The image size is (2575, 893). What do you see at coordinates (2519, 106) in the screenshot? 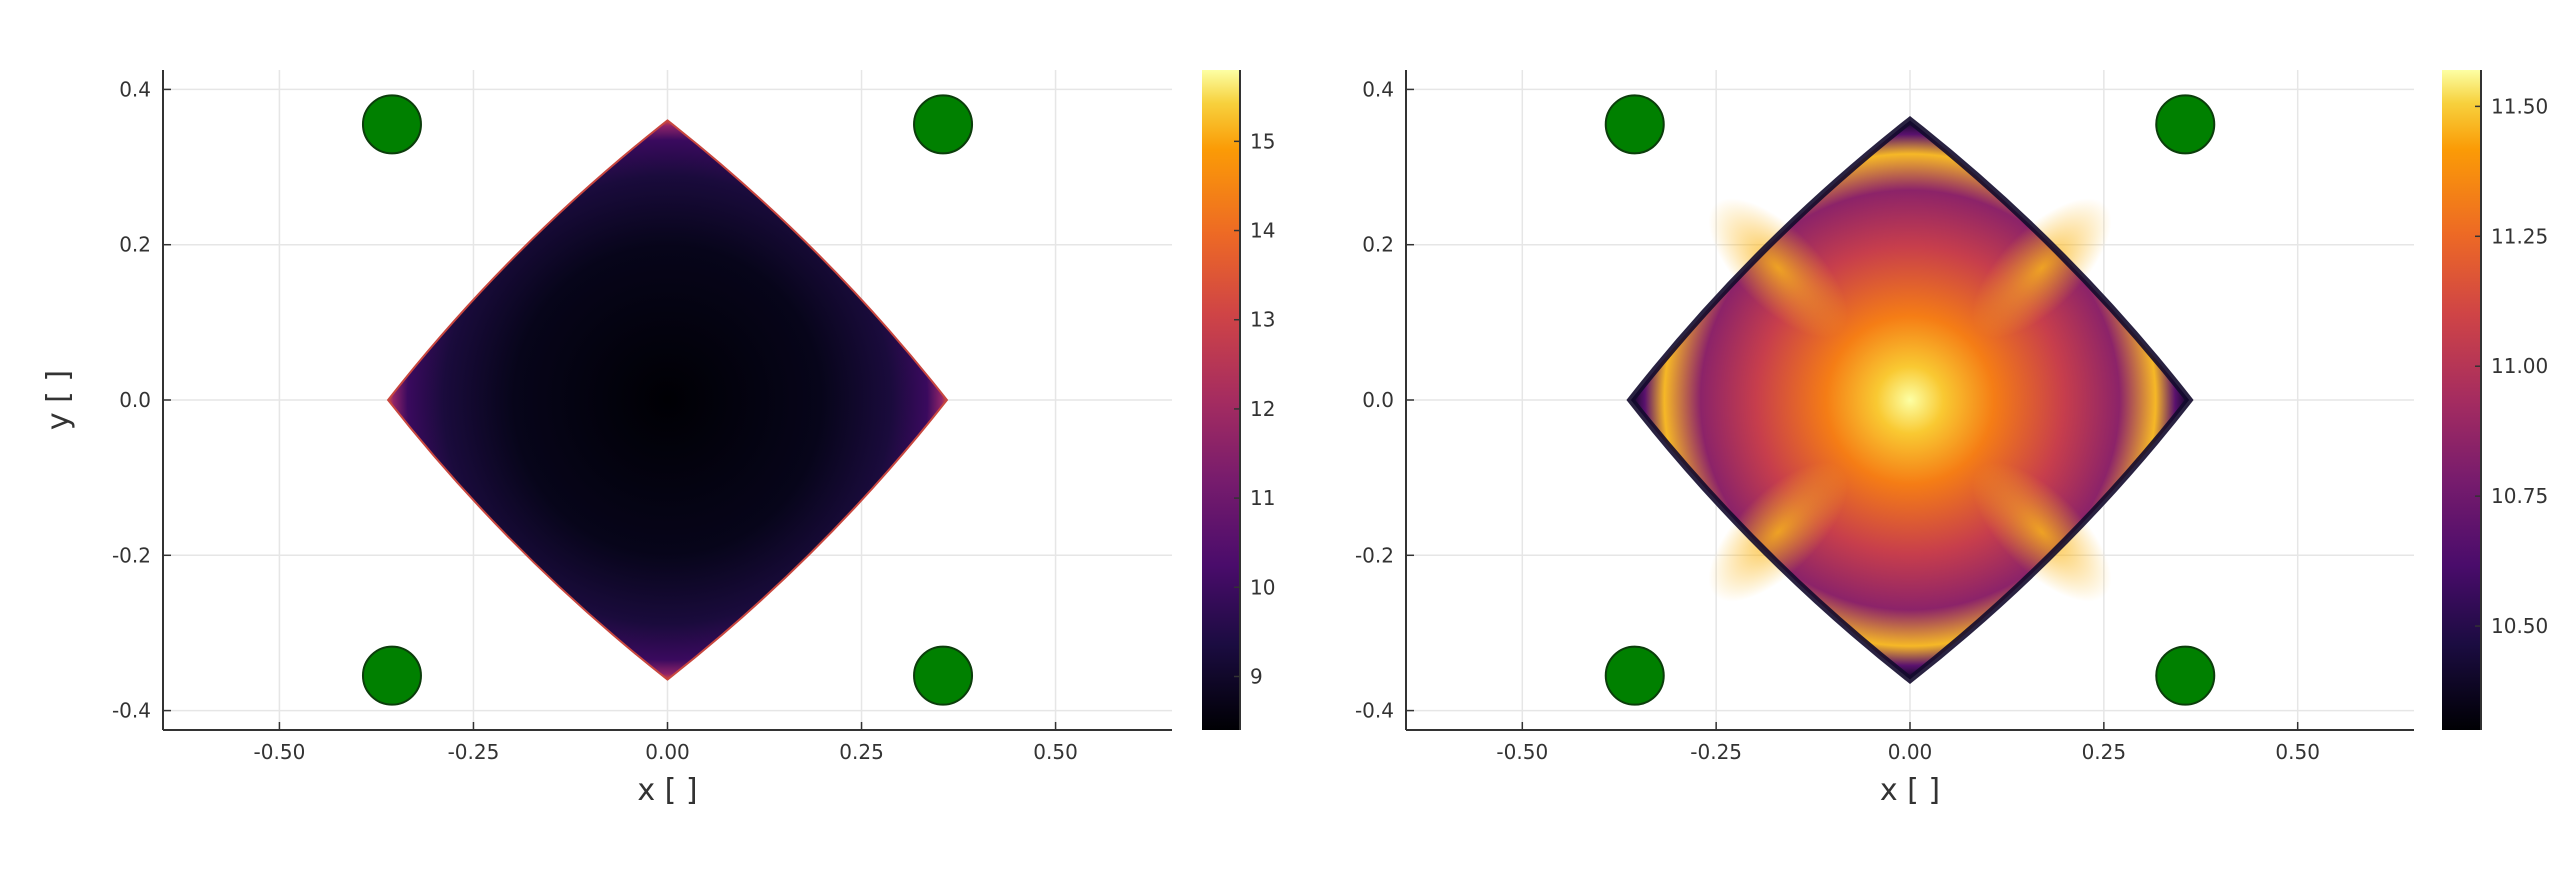
I see `colorbar-tick-label: 11.50` at bounding box center [2519, 106].